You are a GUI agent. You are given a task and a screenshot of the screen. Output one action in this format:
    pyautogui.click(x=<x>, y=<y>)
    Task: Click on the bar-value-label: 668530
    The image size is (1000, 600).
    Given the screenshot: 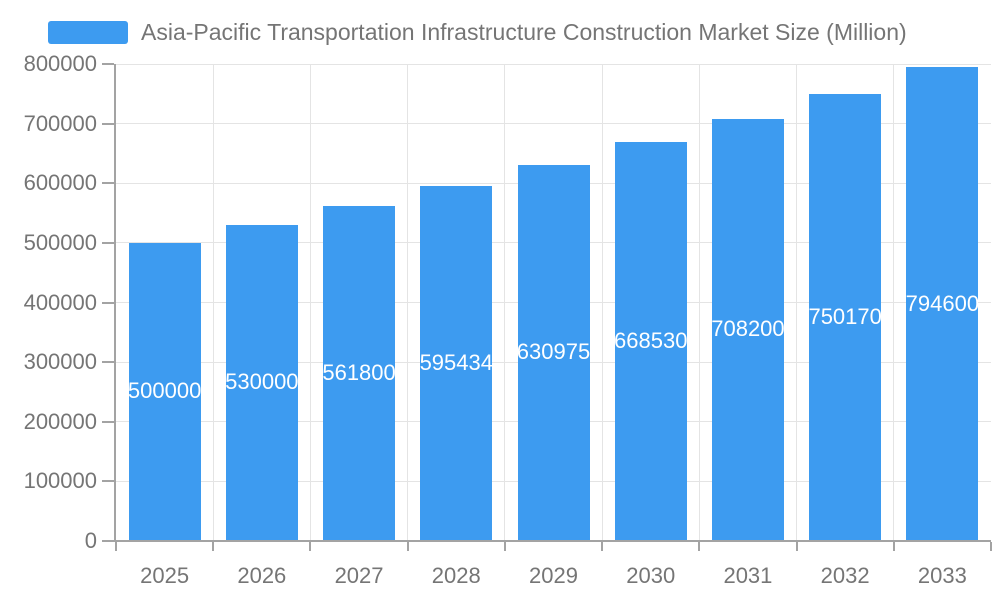 What is the action you would take?
    pyautogui.click(x=650, y=341)
    